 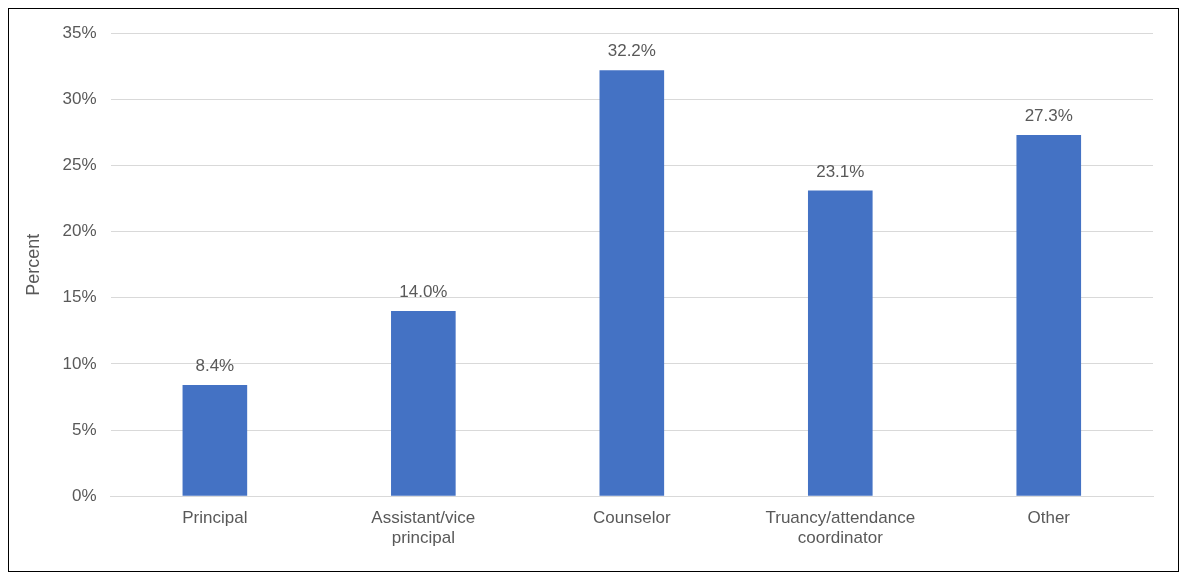 I want to click on y-tick-label: 0%, so click(x=84, y=495).